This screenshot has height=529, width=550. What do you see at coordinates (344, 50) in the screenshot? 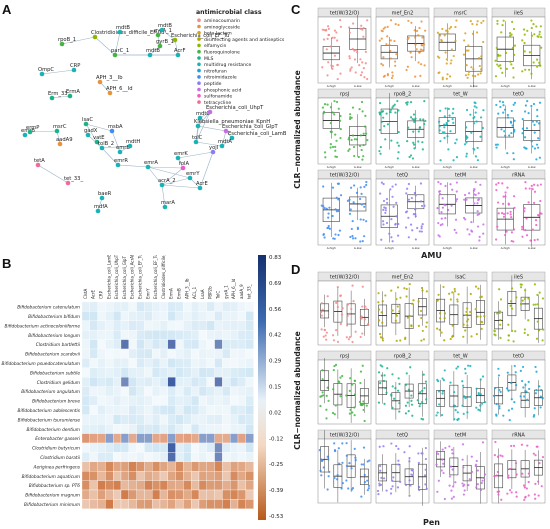
I see `facet-plot-area` at bounding box center [344, 50].